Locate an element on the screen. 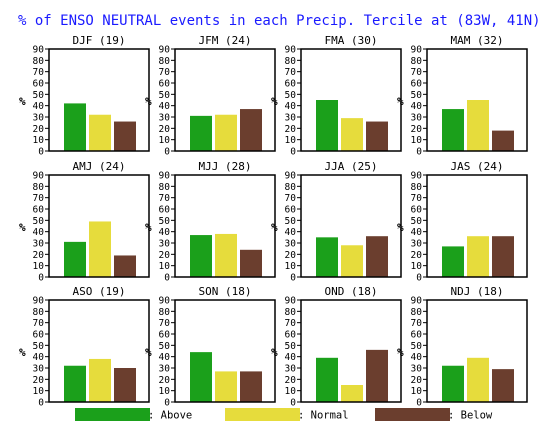 Image resolution: width=550 pixels, height=425 pixels. legend-label-below: : Below is located at coordinates (470, 416).